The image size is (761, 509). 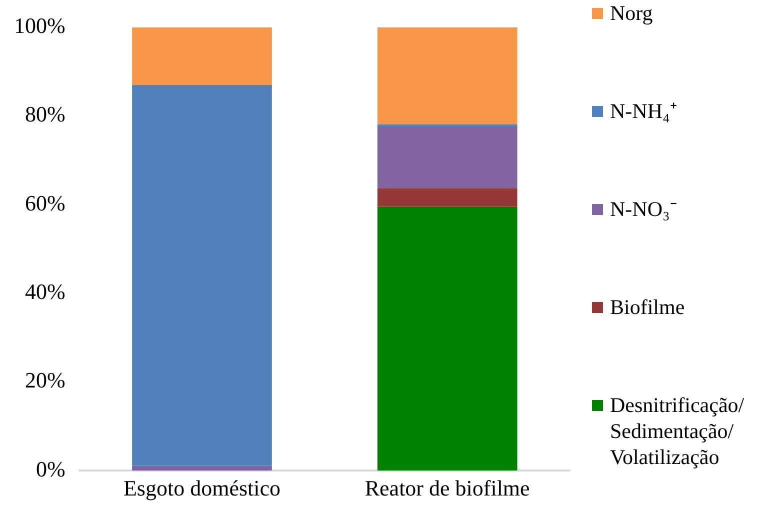 What do you see at coordinates (632, 13) in the screenshot?
I see `legend-label: Norg` at bounding box center [632, 13].